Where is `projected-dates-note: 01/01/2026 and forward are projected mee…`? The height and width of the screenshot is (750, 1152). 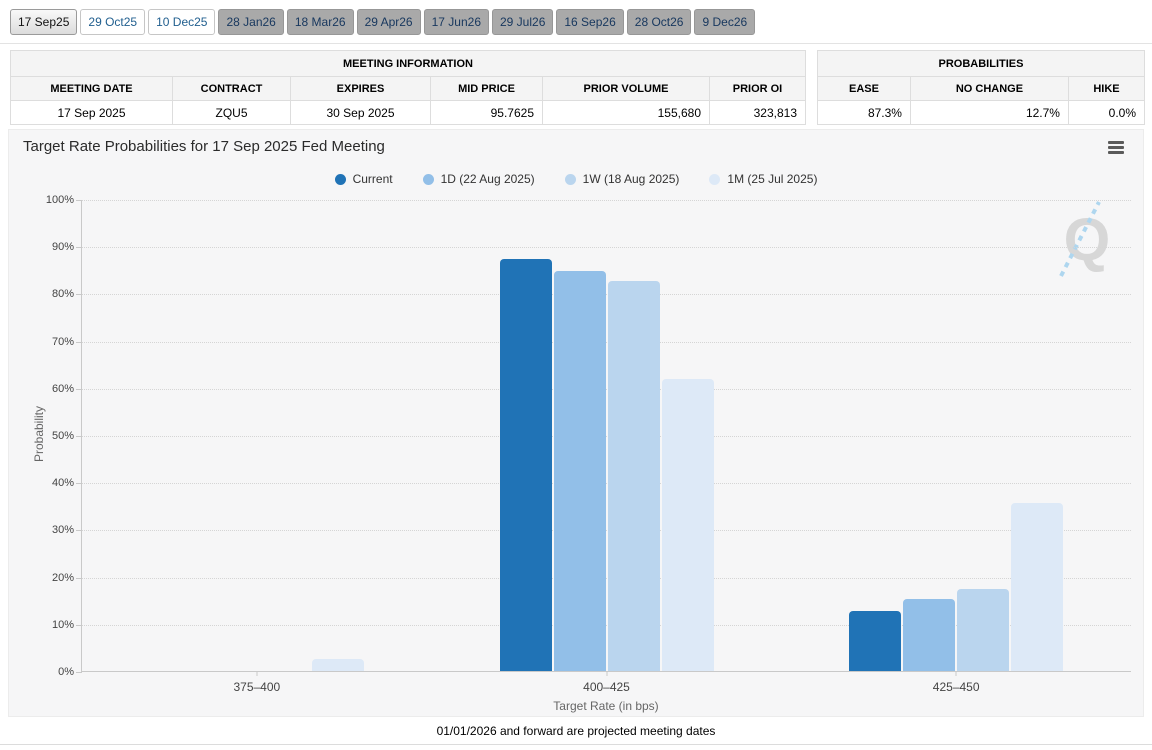 projected-dates-note: 01/01/2026 and forward are projected mee… is located at coordinates (576, 731).